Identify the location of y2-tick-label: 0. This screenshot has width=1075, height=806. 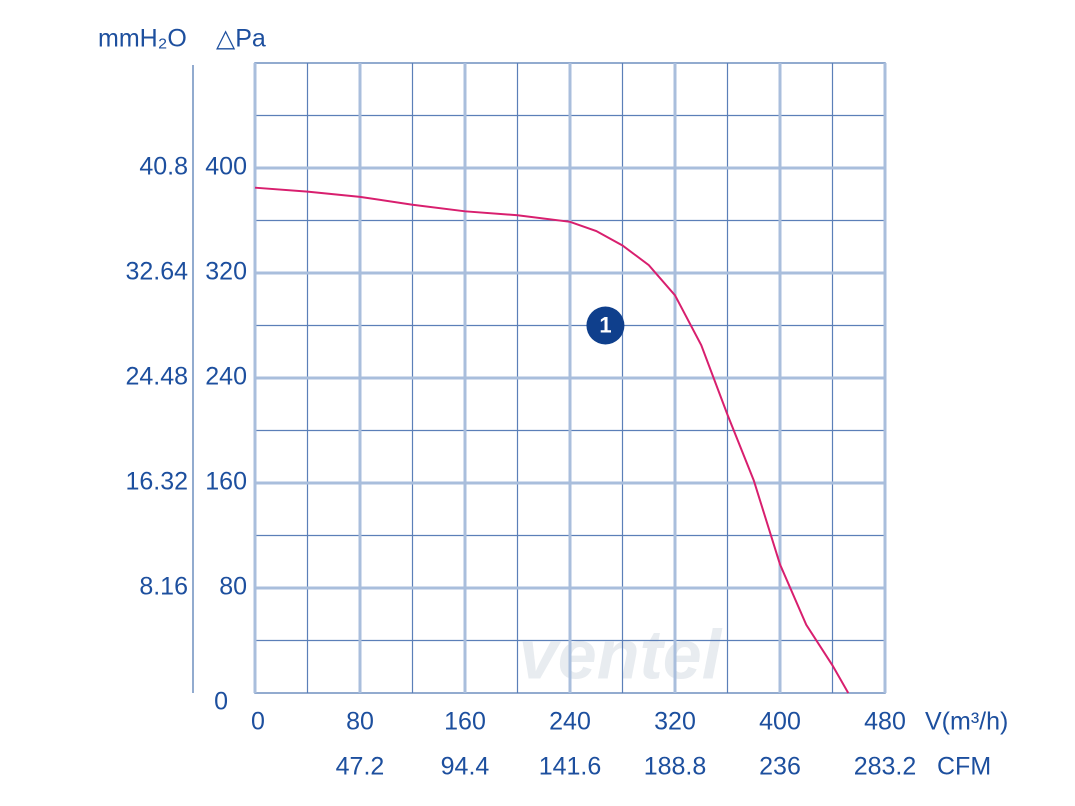
(221, 702).